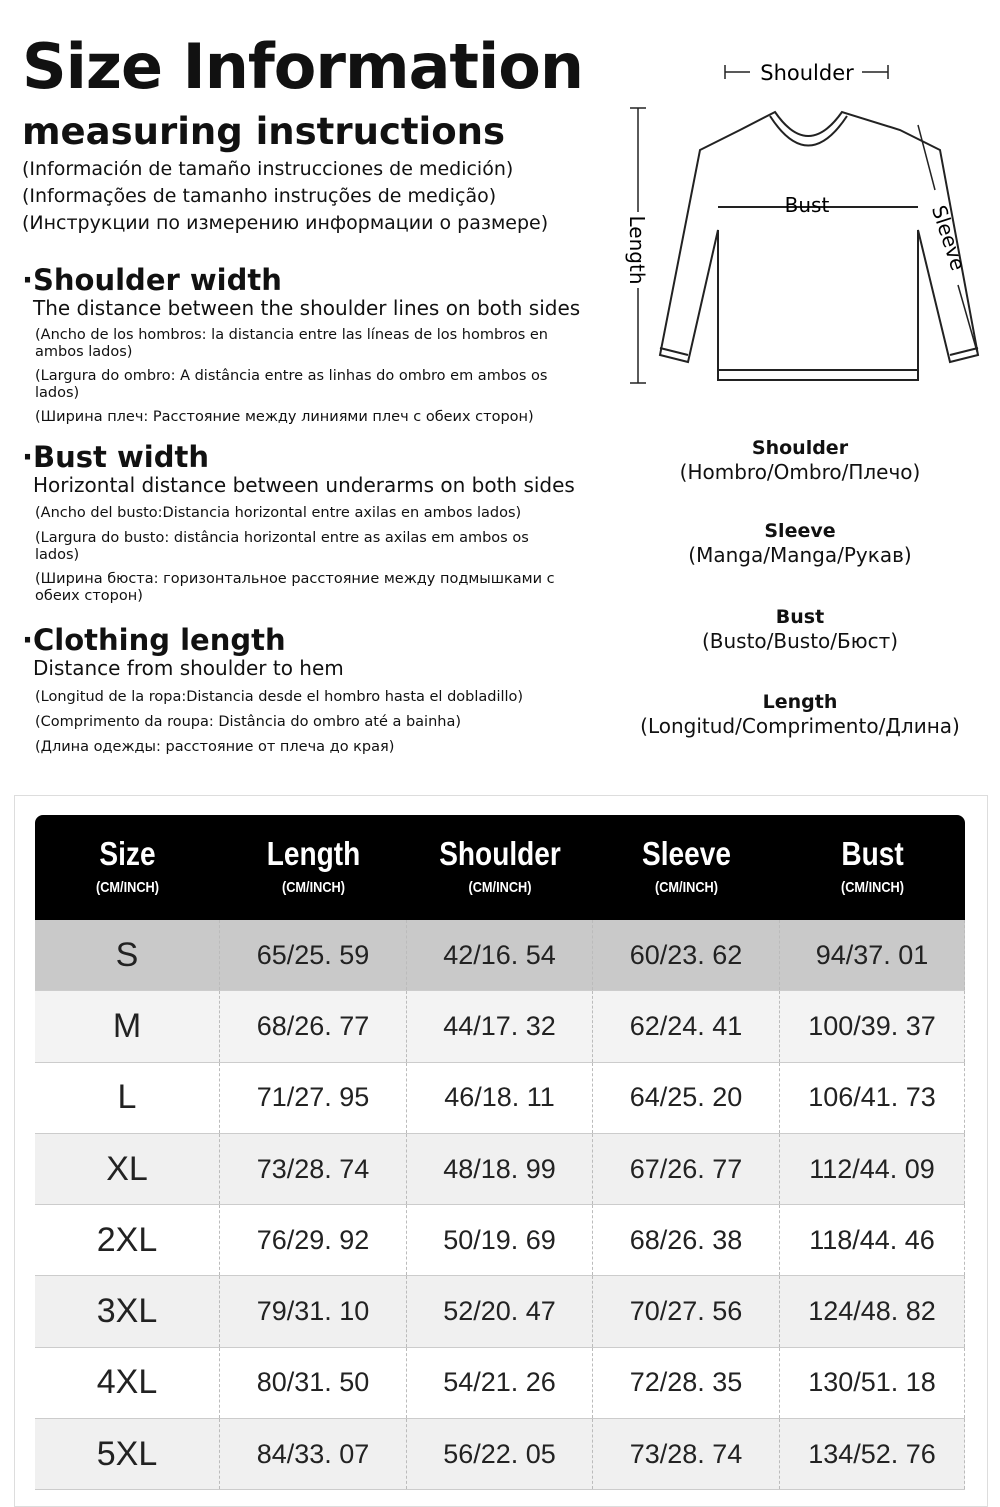 Image resolution: width=1000 pixels, height=1507 pixels. What do you see at coordinates (807, 73) in the screenshot?
I see `shoulder-label: Shoulder` at bounding box center [807, 73].